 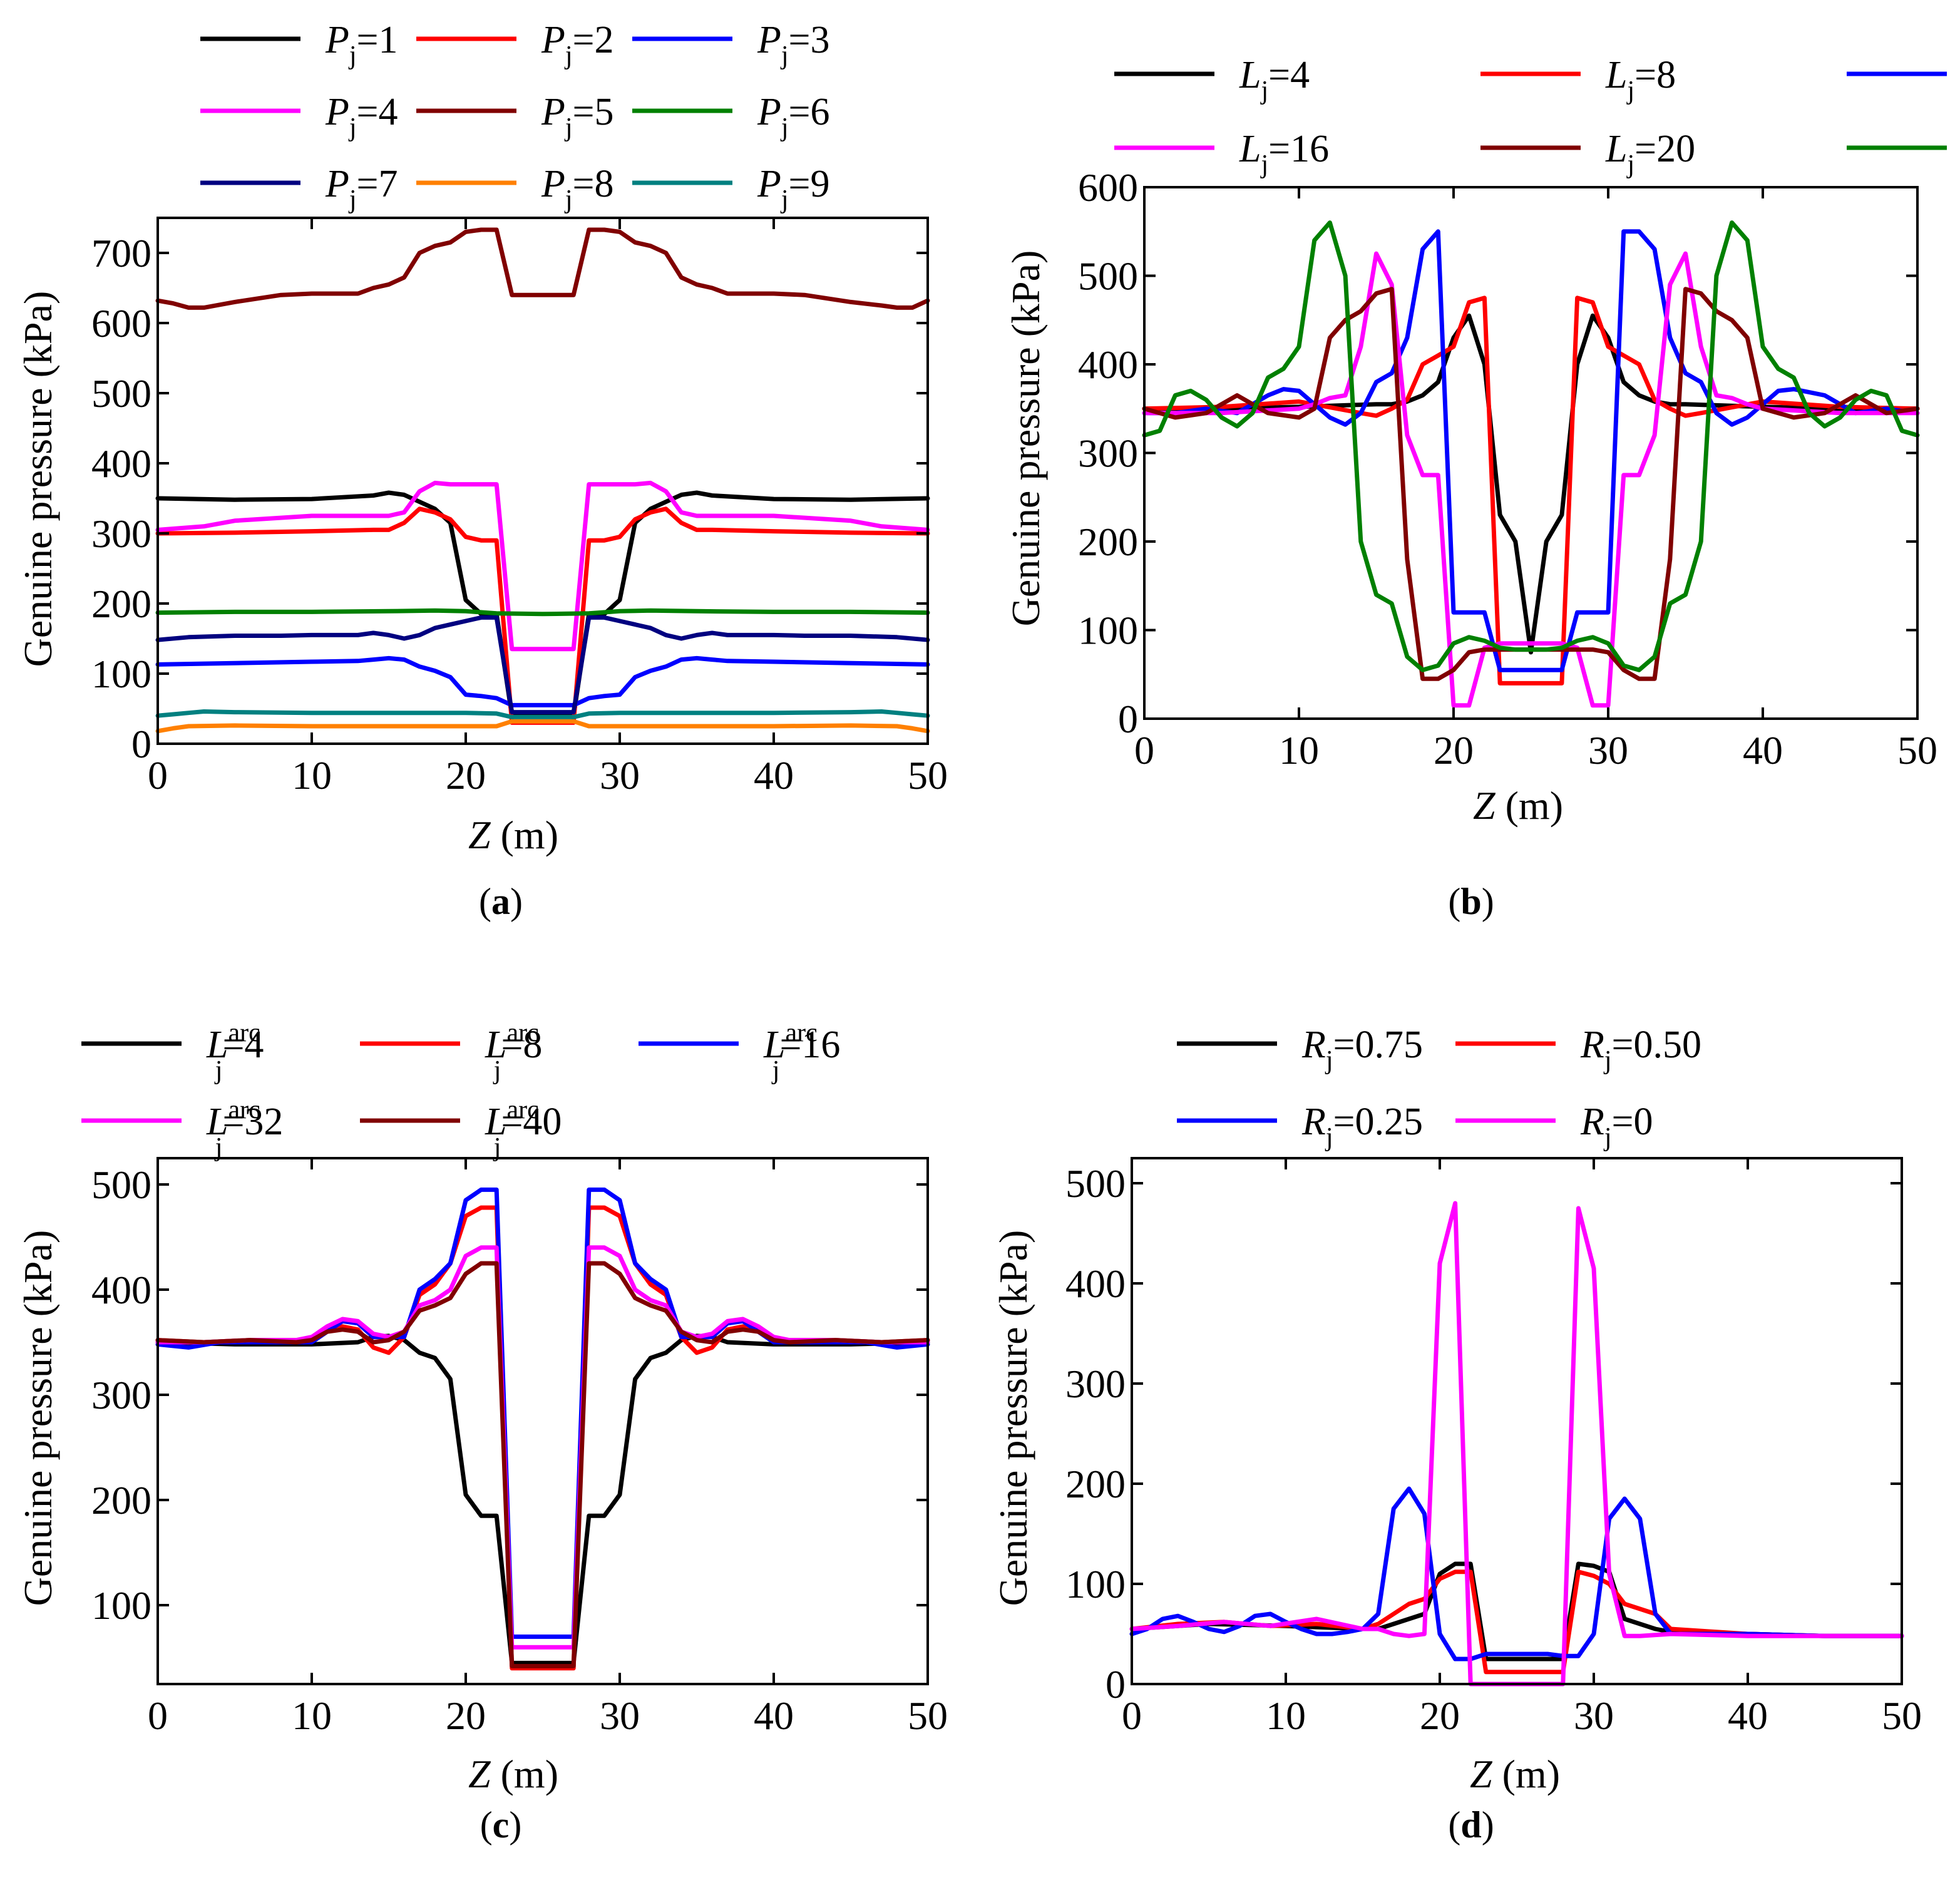 What do you see at coordinates (1554, 1126) in the screenshot?
I see `legend-item-d-4: Rj=0` at bounding box center [1554, 1126].